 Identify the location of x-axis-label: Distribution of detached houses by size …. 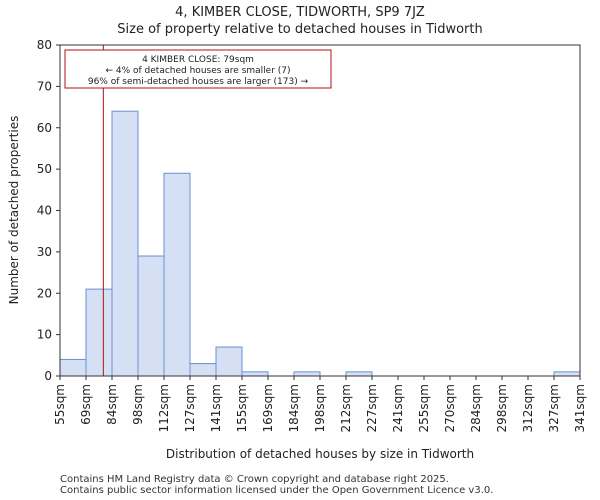
(320, 454).